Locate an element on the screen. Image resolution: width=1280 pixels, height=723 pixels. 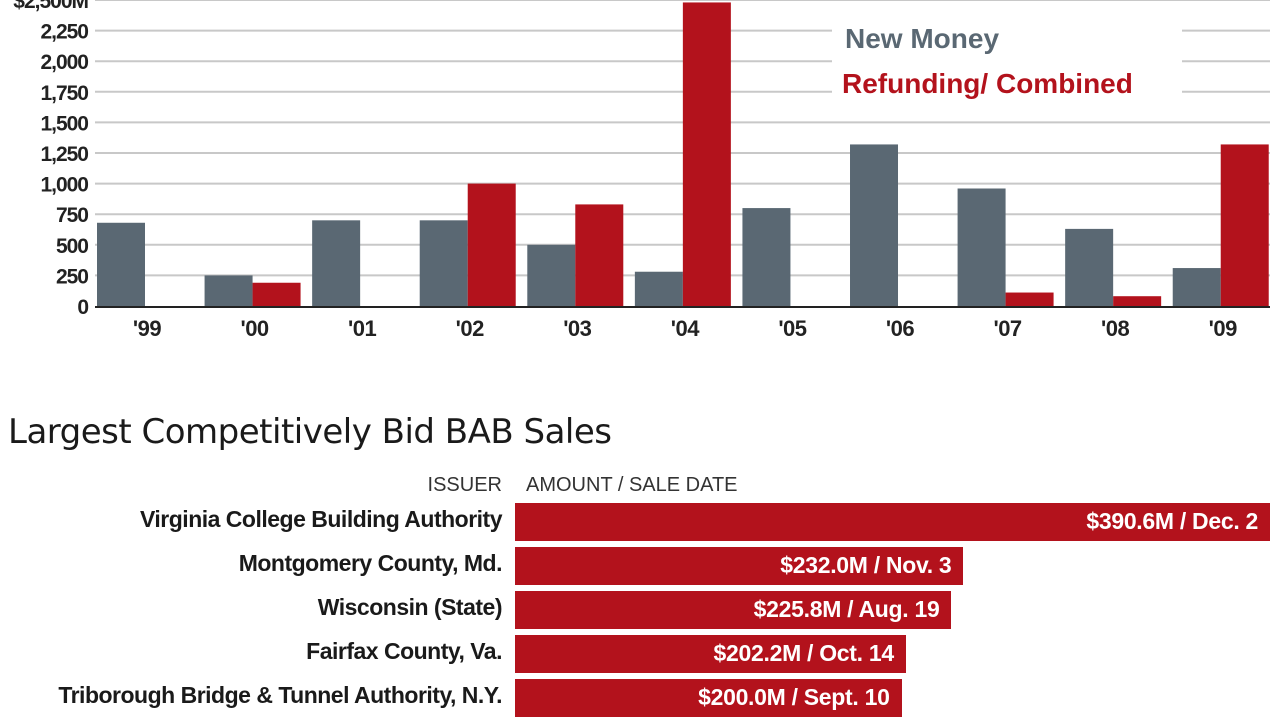
bab-sale-row: Montgomery County, Md. $232.0M / Nov. 3 is located at coordinates (640, 569).